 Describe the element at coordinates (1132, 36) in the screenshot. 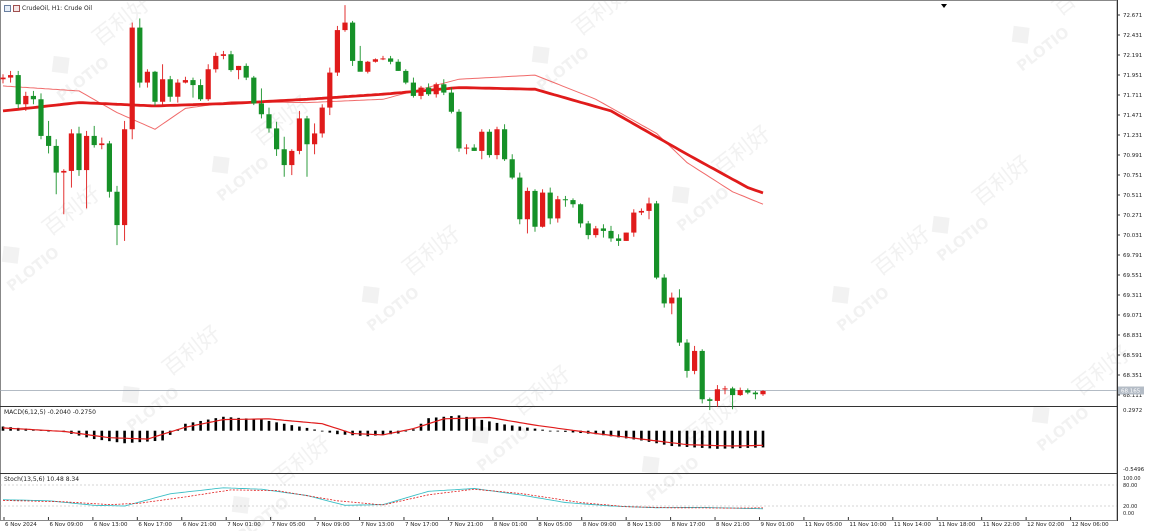

I see `price-tick-label: 72.431` at that location.